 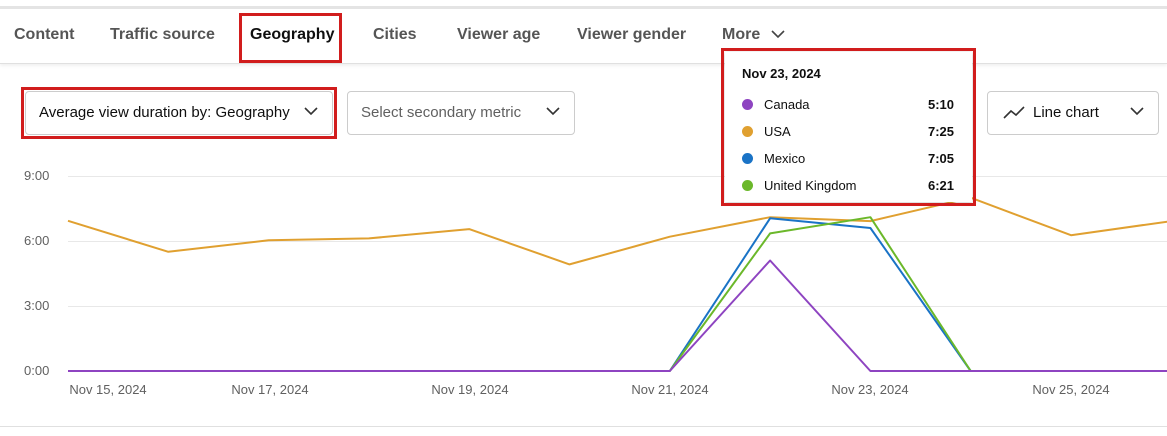 What do you see at coordinates (395, 34) in the screenshot?
I see `tab-cities: Cities` at bounding box center [395, 34].